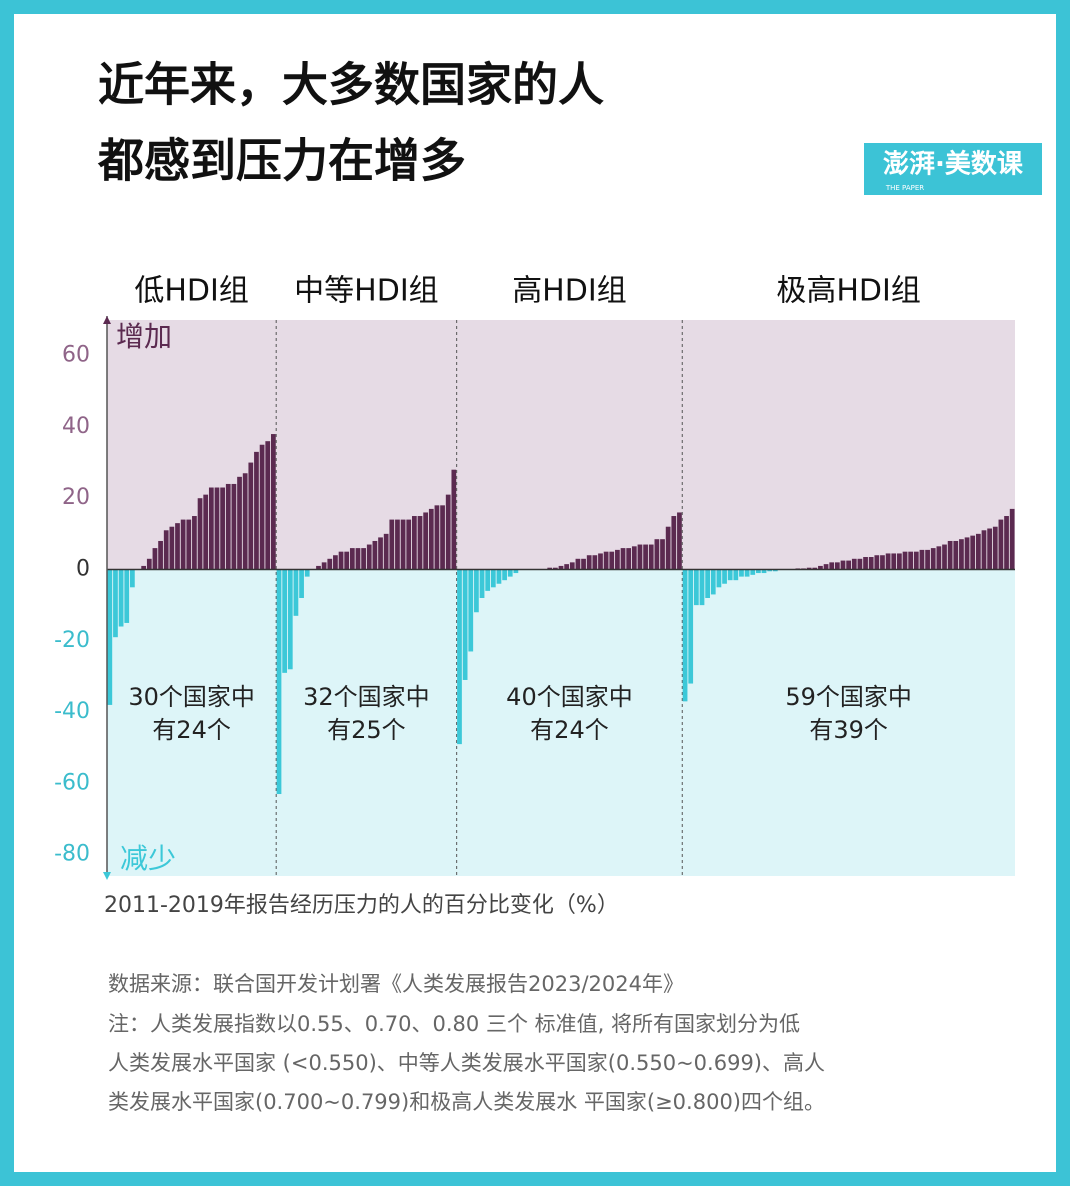 This screenshot has width=1070, height=1186. I want to click on down-label: 减少, so click(148, 858).